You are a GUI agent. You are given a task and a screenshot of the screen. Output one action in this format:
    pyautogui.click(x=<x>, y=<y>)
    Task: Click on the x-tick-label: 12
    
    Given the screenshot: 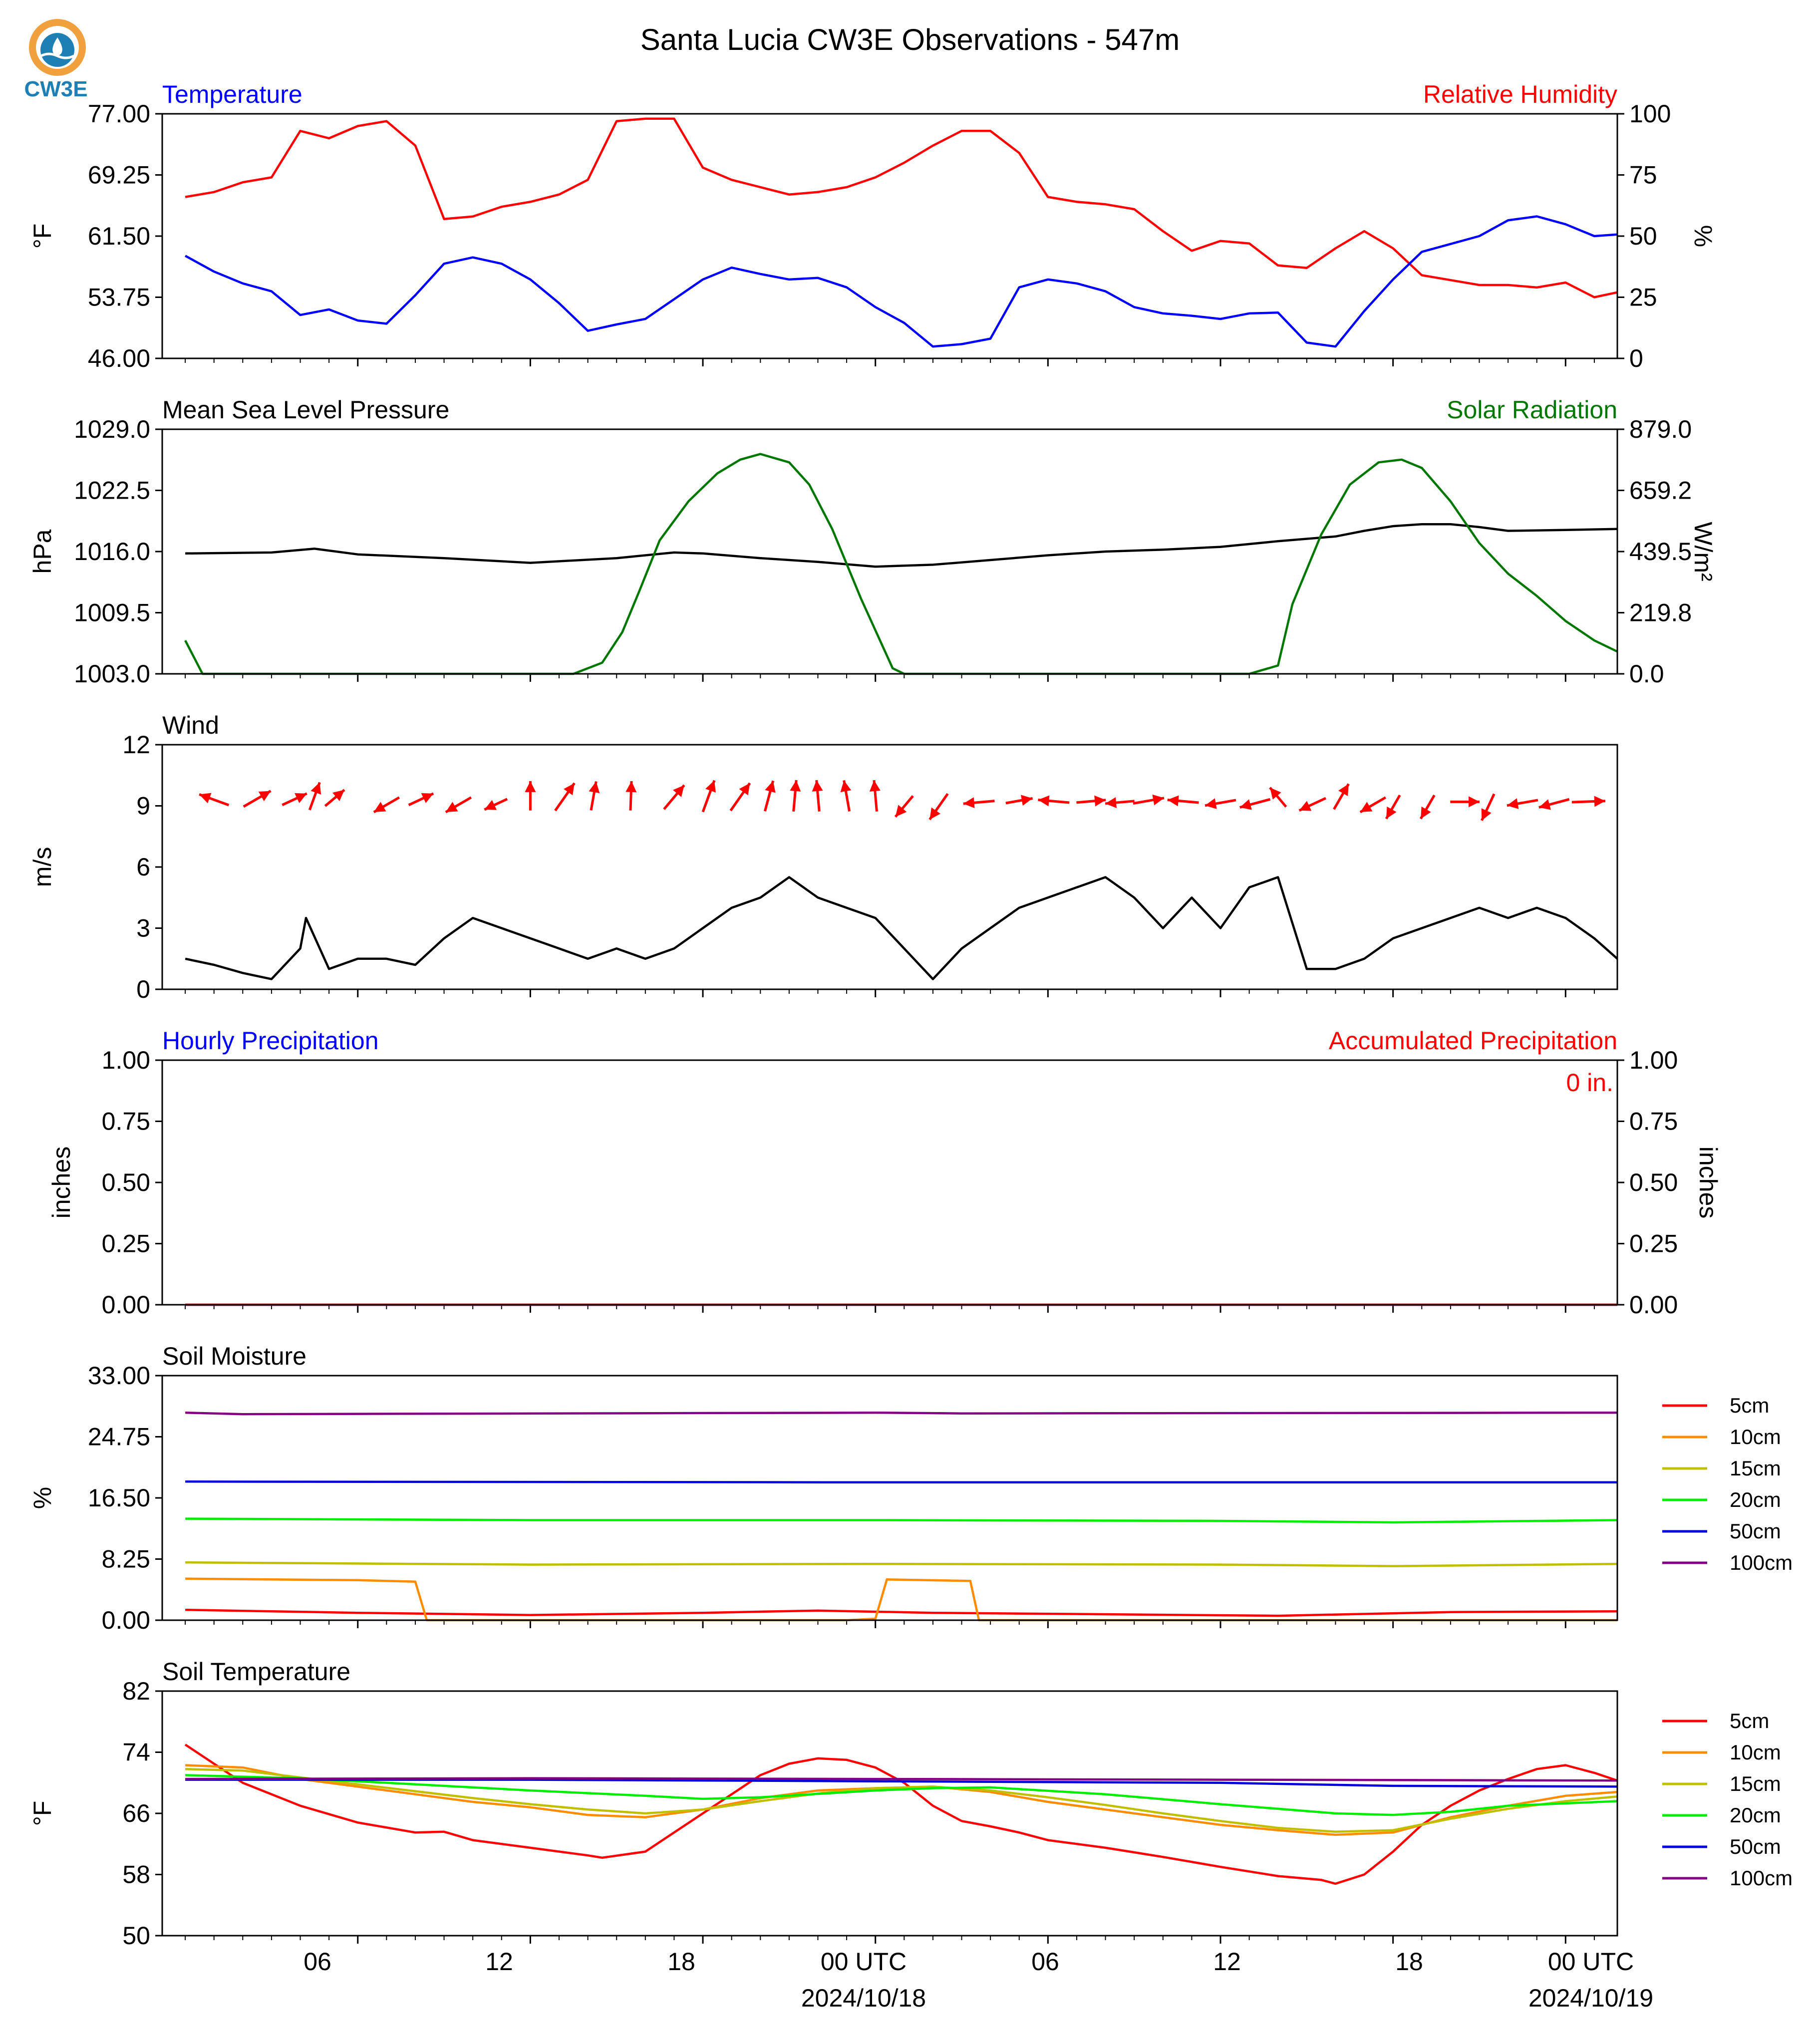 What is the action you would take?
    pyautogui.click(x=499, y=1962)
    